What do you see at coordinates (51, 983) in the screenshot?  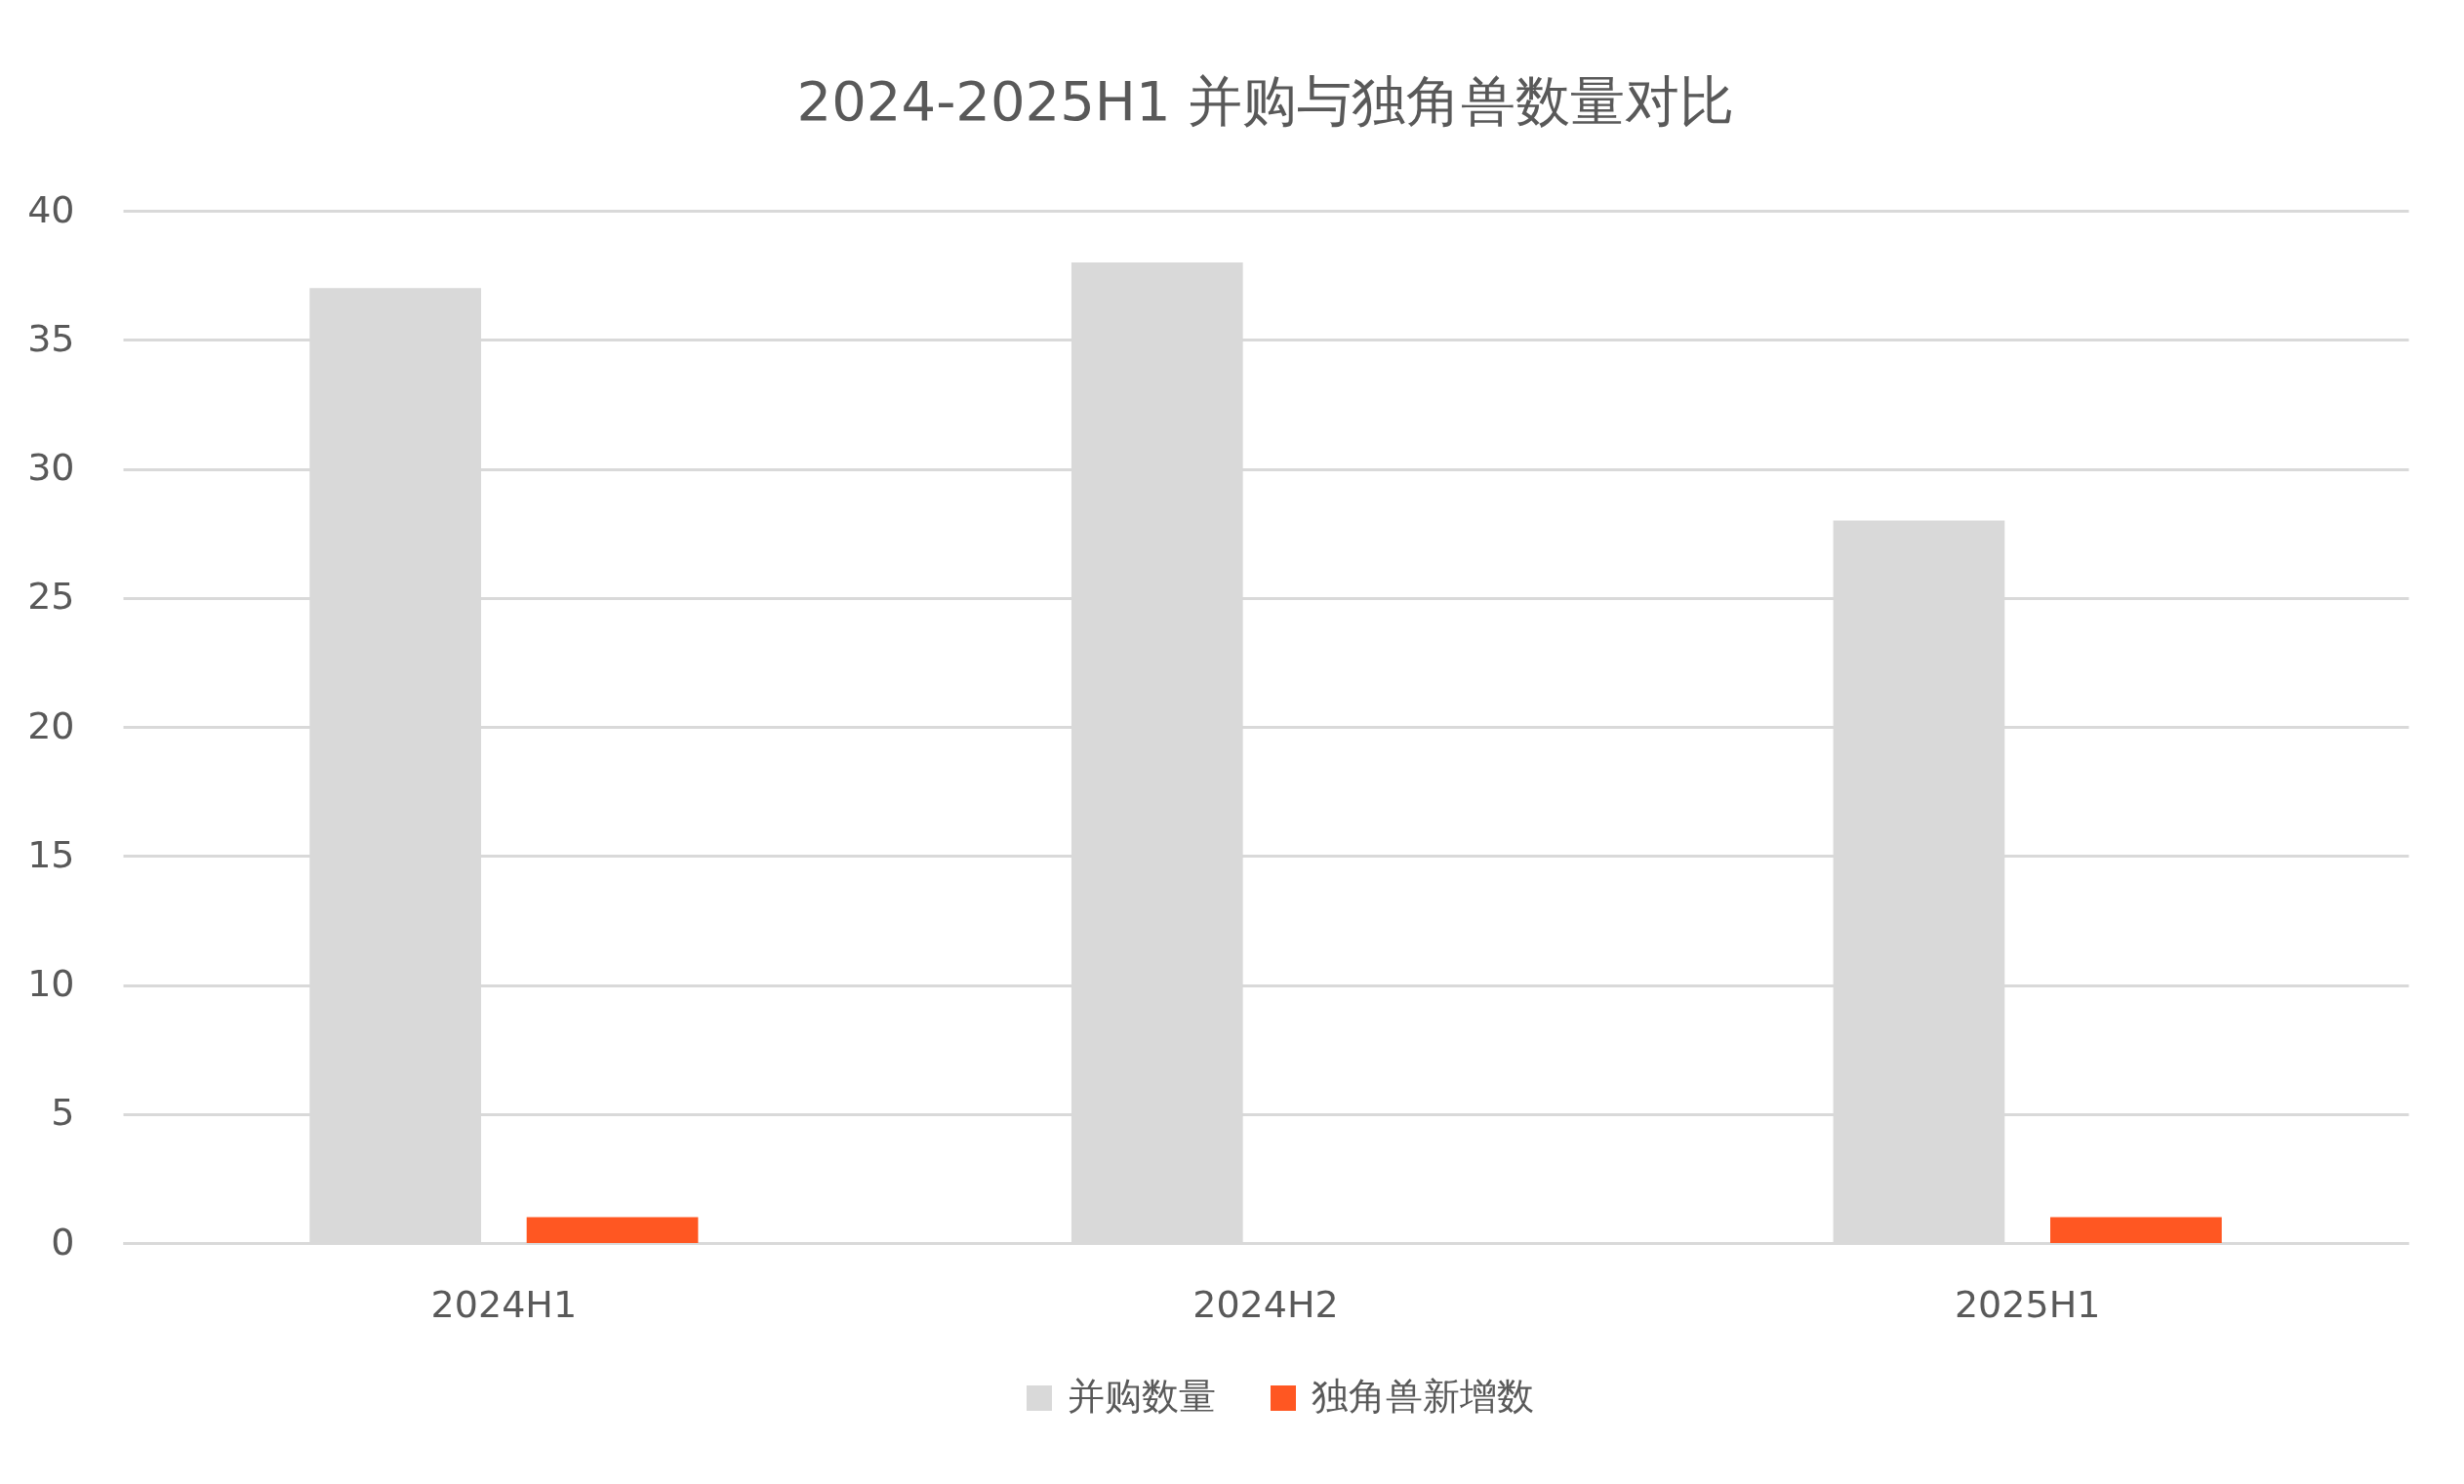 I see `y-tick-label: 10` at bounding box center [51, 983].